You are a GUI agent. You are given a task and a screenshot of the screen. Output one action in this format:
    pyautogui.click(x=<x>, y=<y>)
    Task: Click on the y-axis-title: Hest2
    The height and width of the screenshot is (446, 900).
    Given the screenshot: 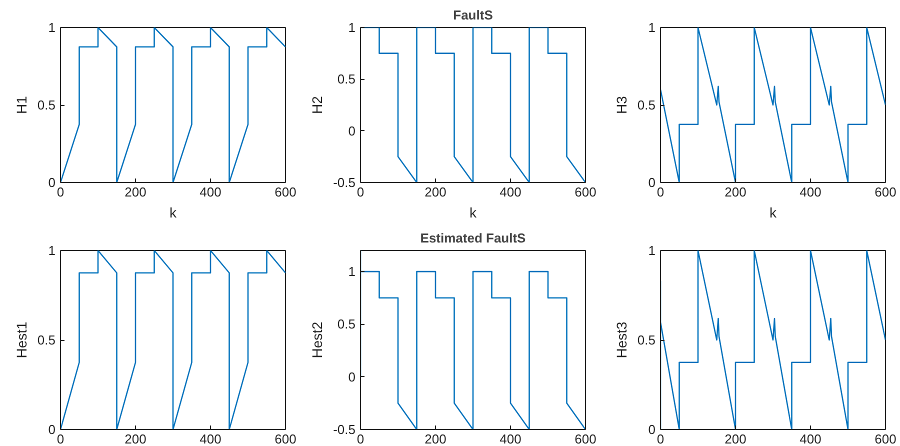 What is the action you would take?
    pyautogui.click(x=317, y=340)
    